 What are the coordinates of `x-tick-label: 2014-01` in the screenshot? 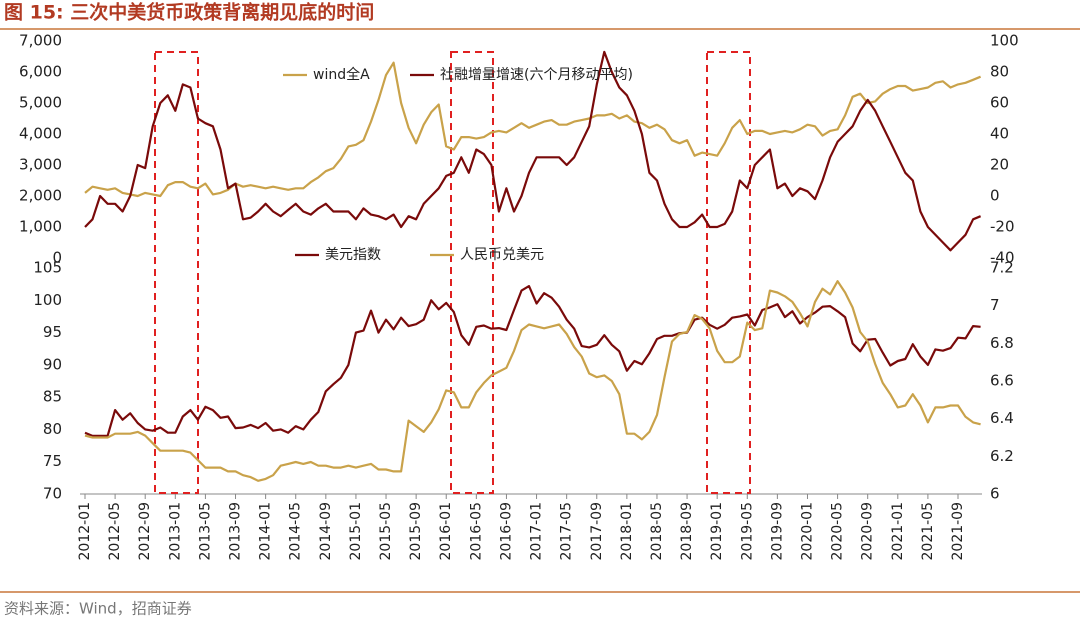 It's located at (266, 531).